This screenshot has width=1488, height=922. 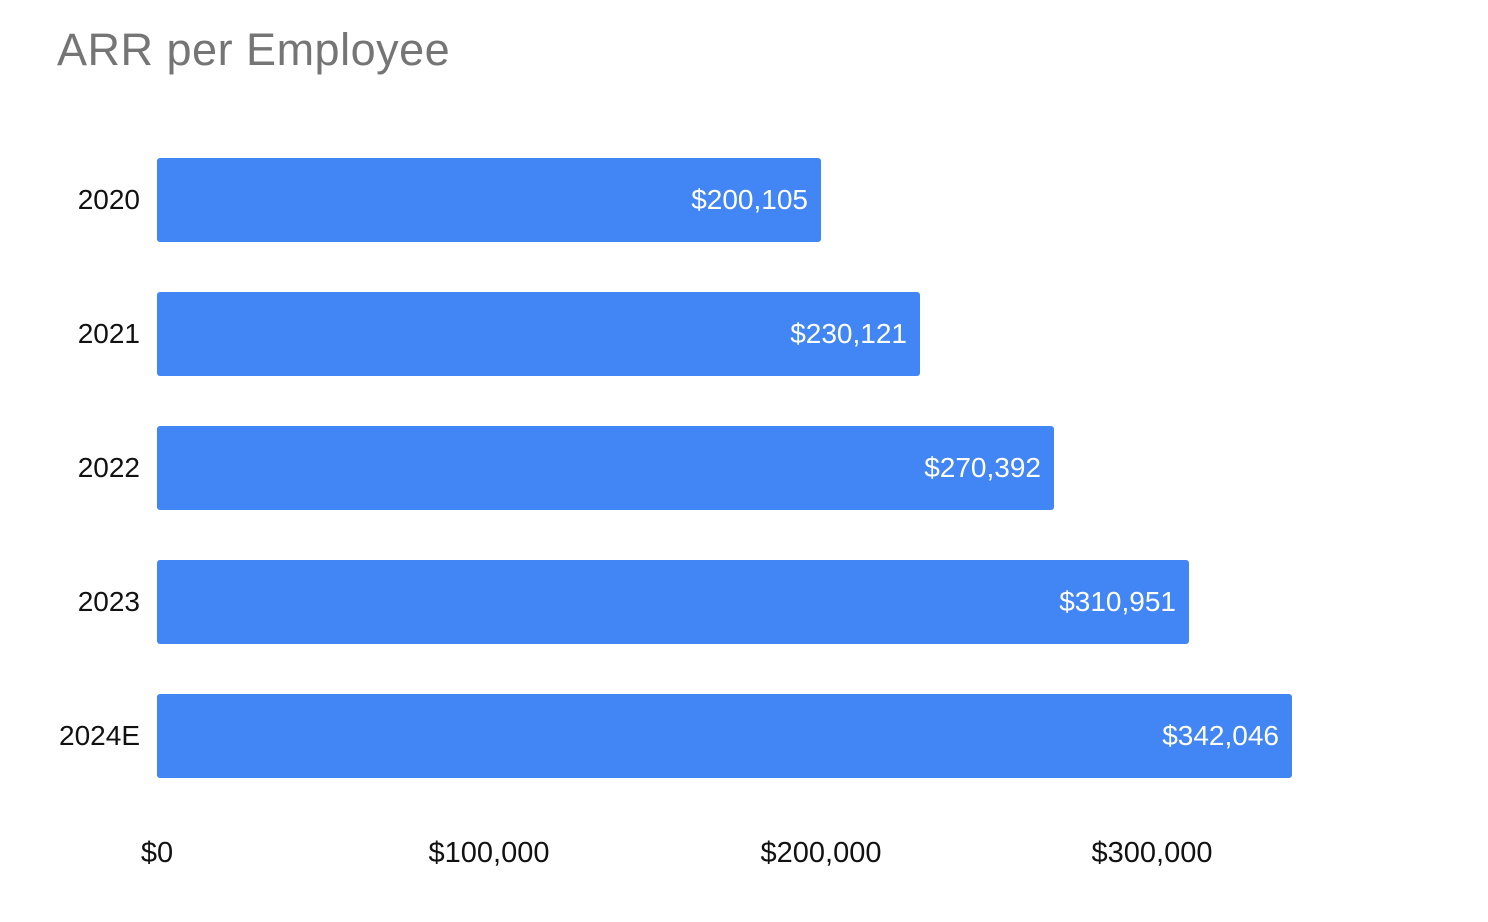 I want to click on x-axis: $0 $100,000 $200,000 $300,000, so click(x=812, y=855).